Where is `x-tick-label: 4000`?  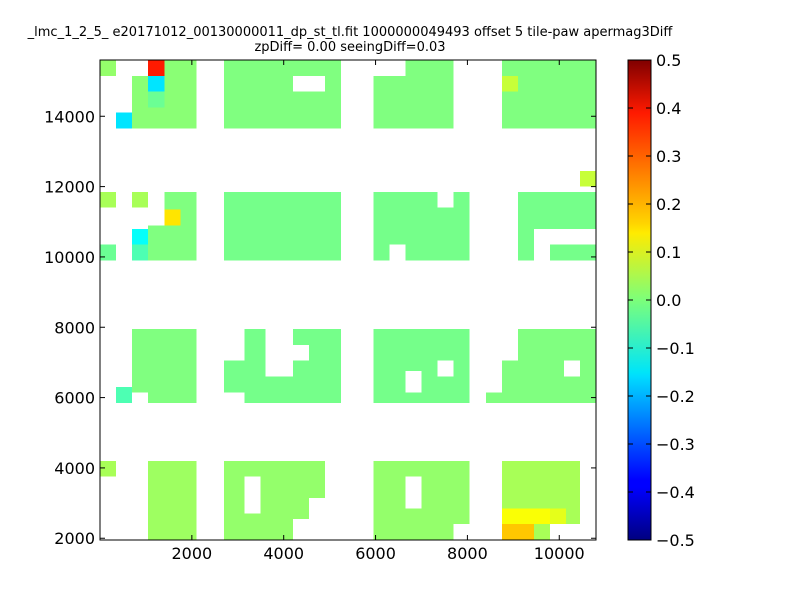
x-tick-label: 4000 is located at coordinates (283, 553).